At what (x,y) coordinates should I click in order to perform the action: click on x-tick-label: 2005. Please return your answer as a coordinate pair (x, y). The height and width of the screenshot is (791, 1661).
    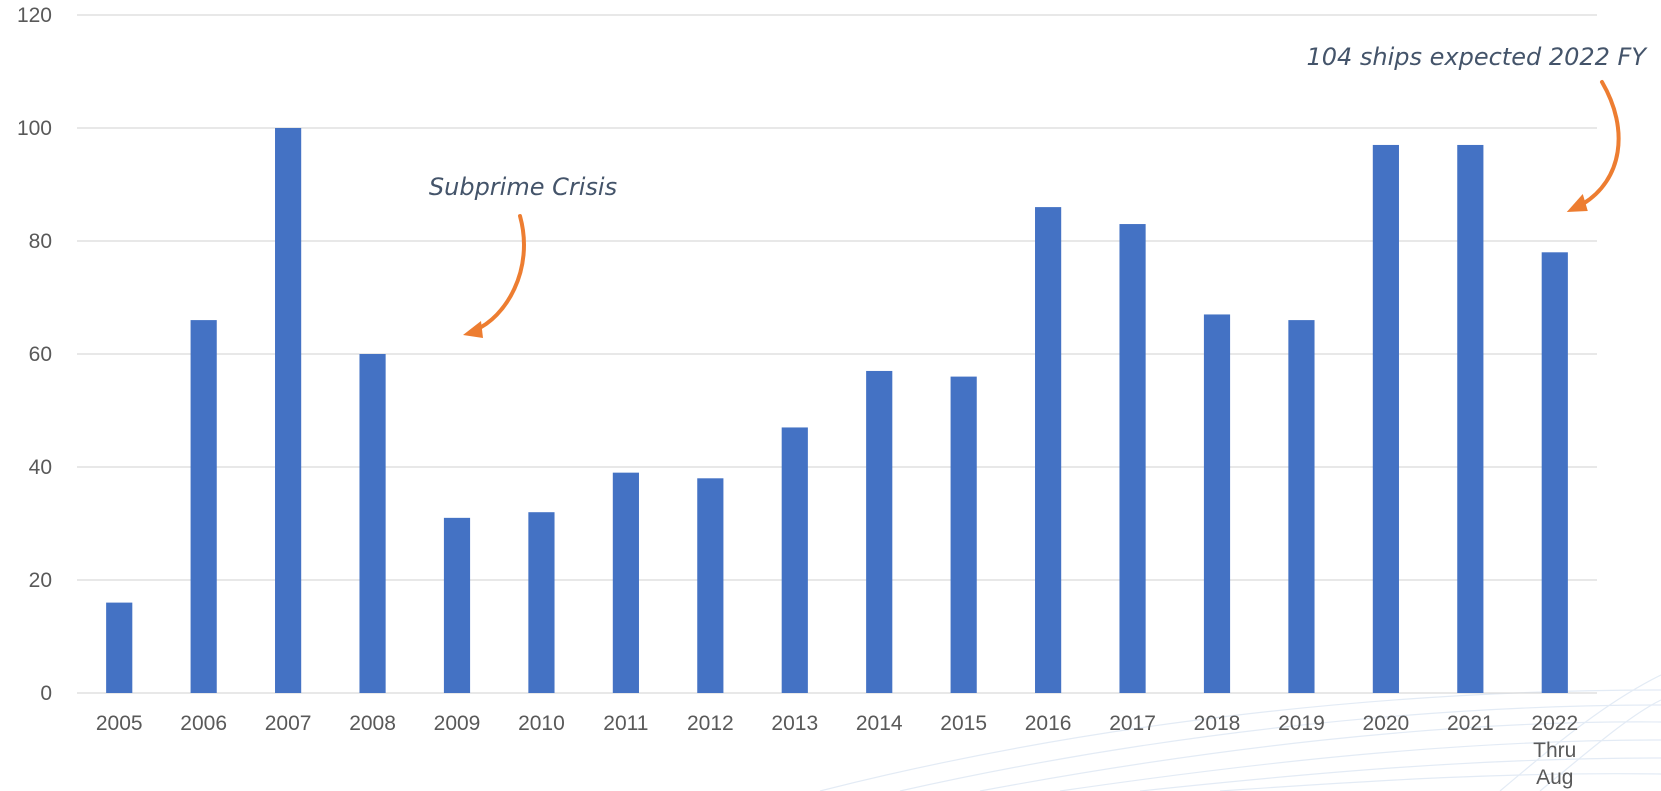
    Looking at the image, I should click on (119, 723).